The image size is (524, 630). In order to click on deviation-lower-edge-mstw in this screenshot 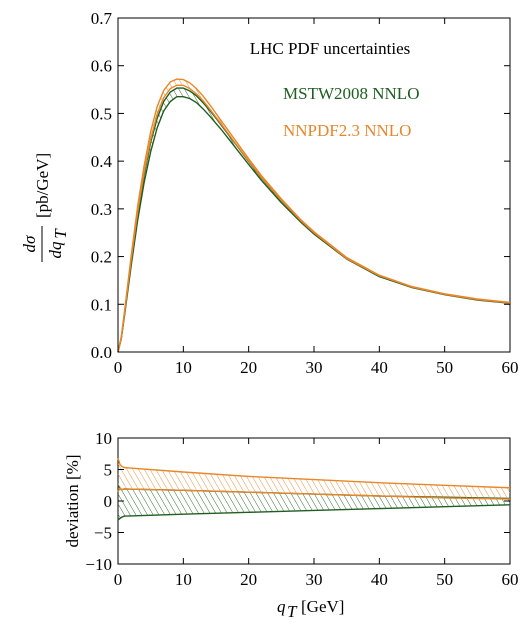, I will do `click(314, 512)`.